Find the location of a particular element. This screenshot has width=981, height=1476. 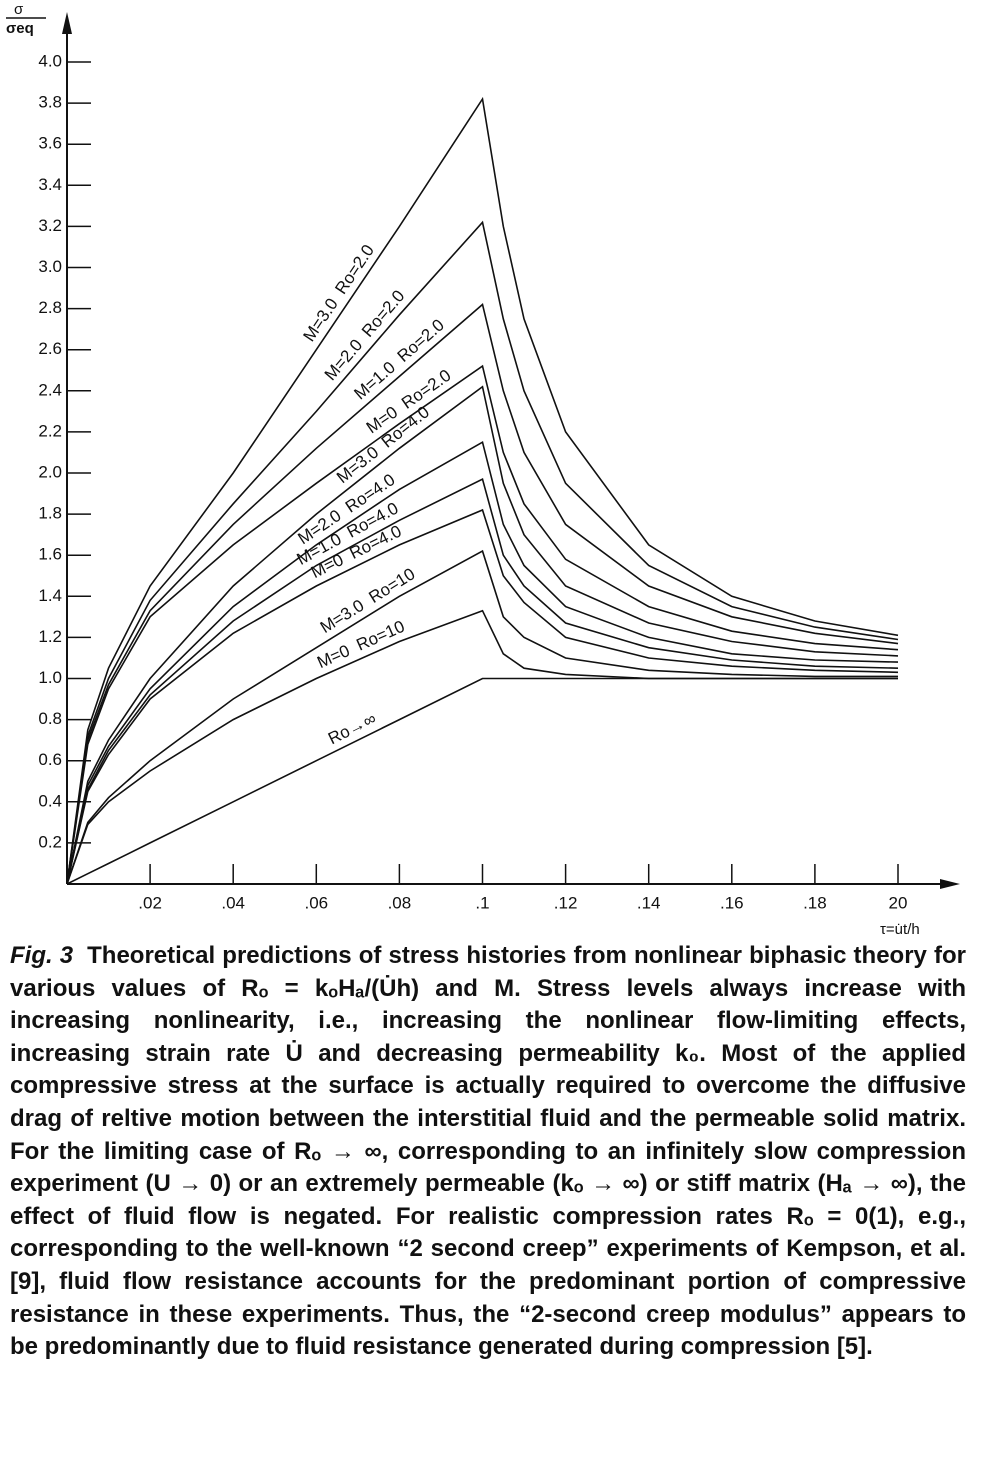

x-tick-label: .16 is located at coordinates (732, 902).